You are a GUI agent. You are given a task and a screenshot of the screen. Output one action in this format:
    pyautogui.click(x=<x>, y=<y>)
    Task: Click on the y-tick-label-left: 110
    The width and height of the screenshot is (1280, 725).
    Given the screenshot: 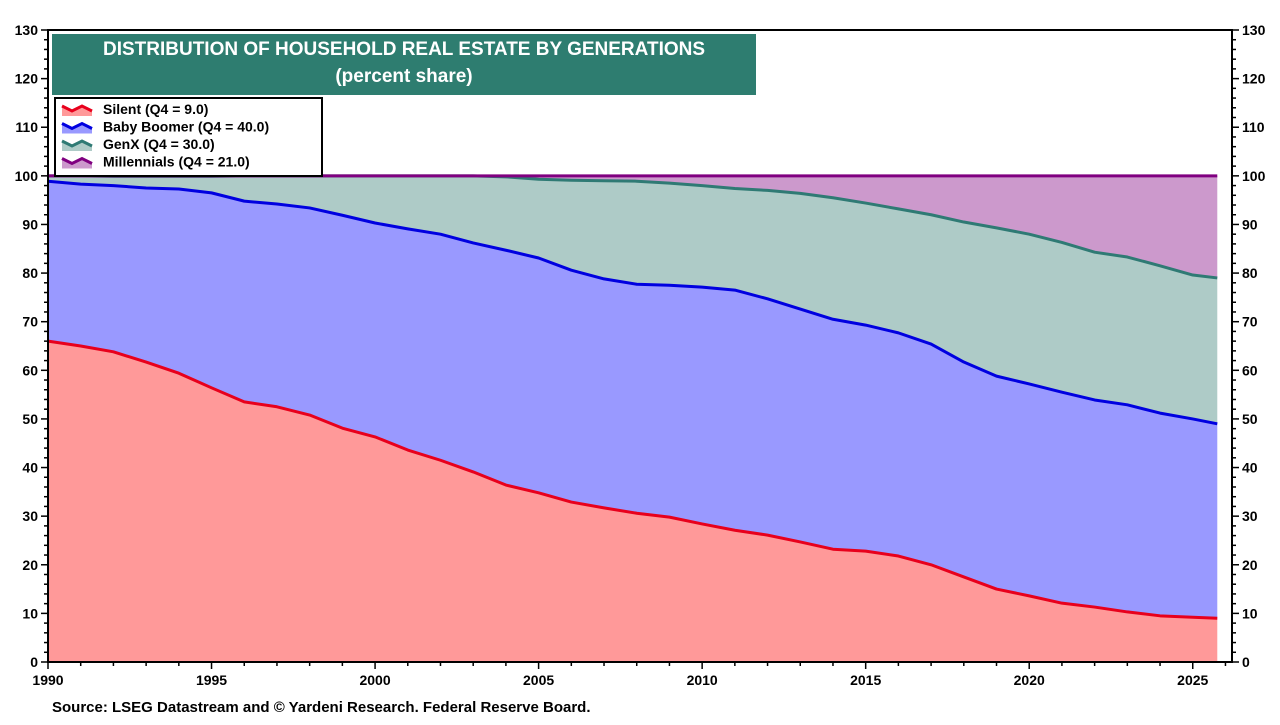 What is the action you would take?
    pyautogui.click(x=26, y=127)
    